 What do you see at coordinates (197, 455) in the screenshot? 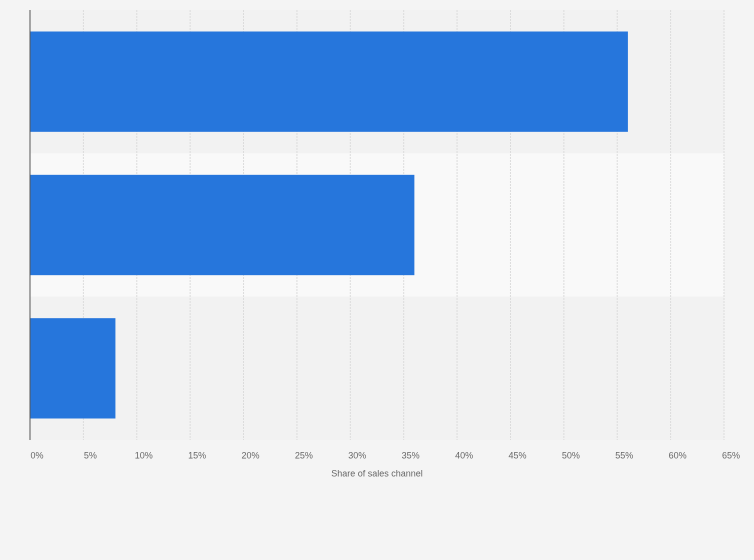
I see `x-tick-label: 15%` at bounding box center [197, 455].